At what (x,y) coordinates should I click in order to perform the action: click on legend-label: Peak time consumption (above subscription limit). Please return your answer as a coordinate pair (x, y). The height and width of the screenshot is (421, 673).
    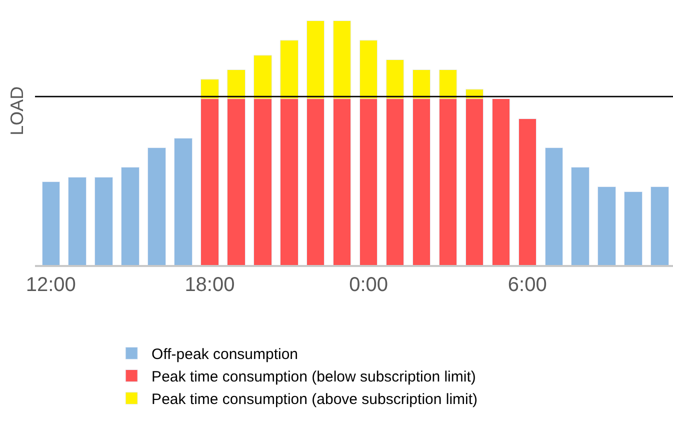
    Looking at the image, I should click on (315, 399).